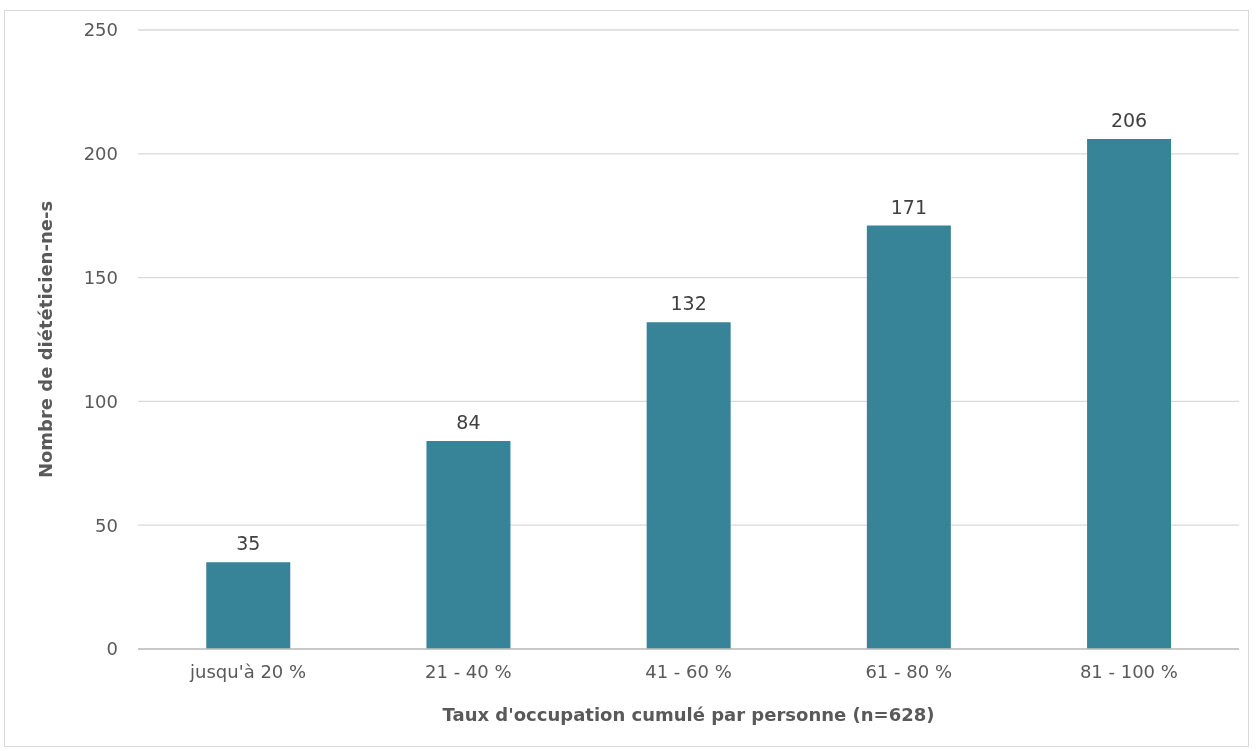 The image size is (1259, 751). I want to click on x-tick-label: 81 - 100 %, so click(1128, 671).